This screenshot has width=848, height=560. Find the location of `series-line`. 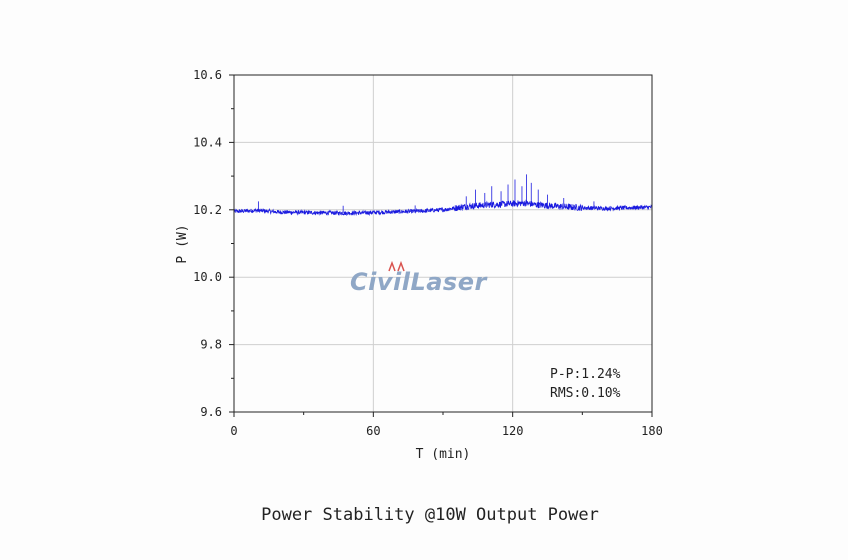

series-line is located at coordinates (443, 208).